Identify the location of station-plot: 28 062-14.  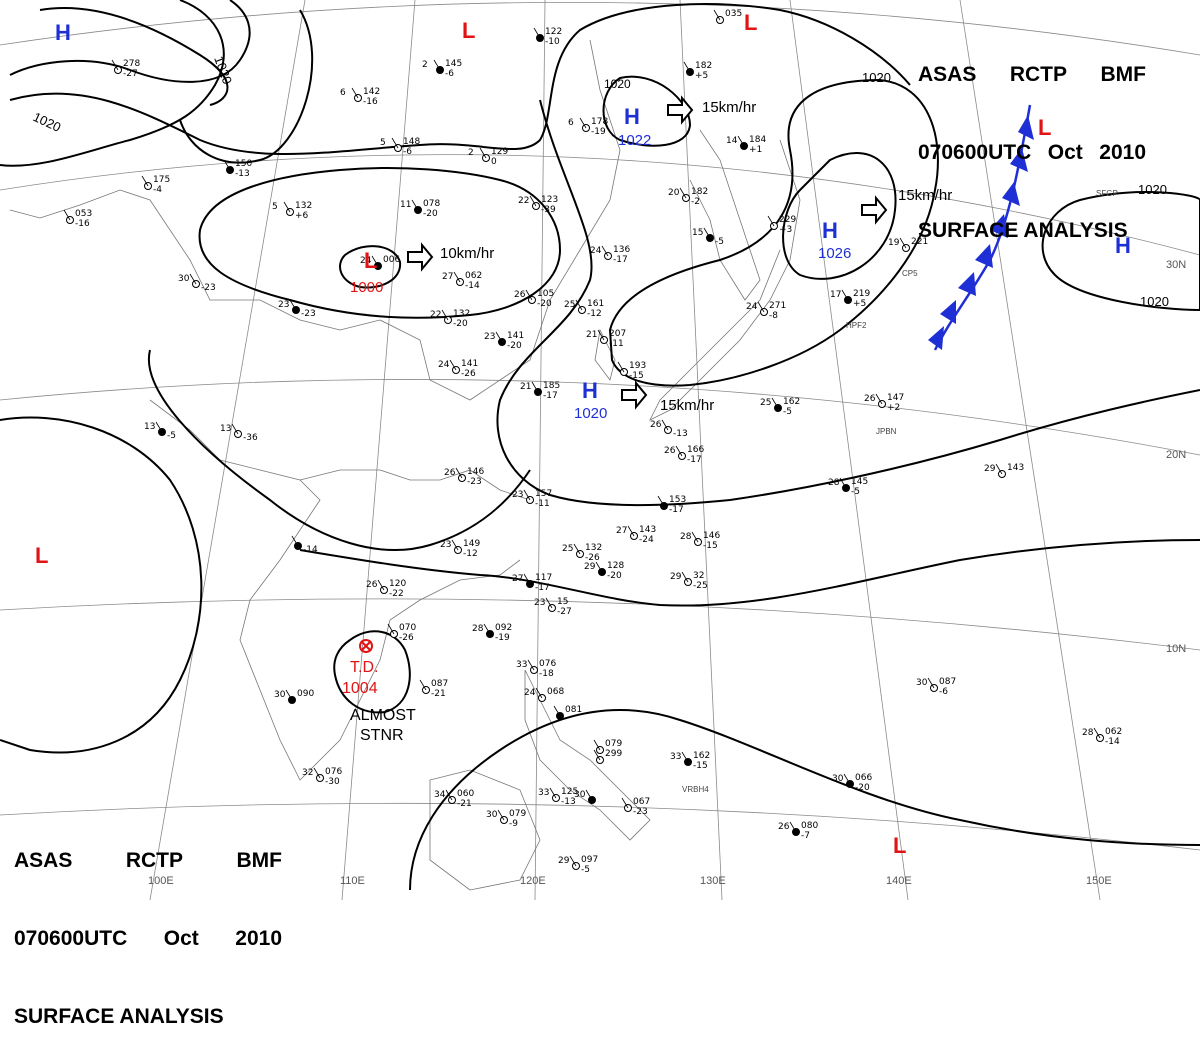
(1102, 737).